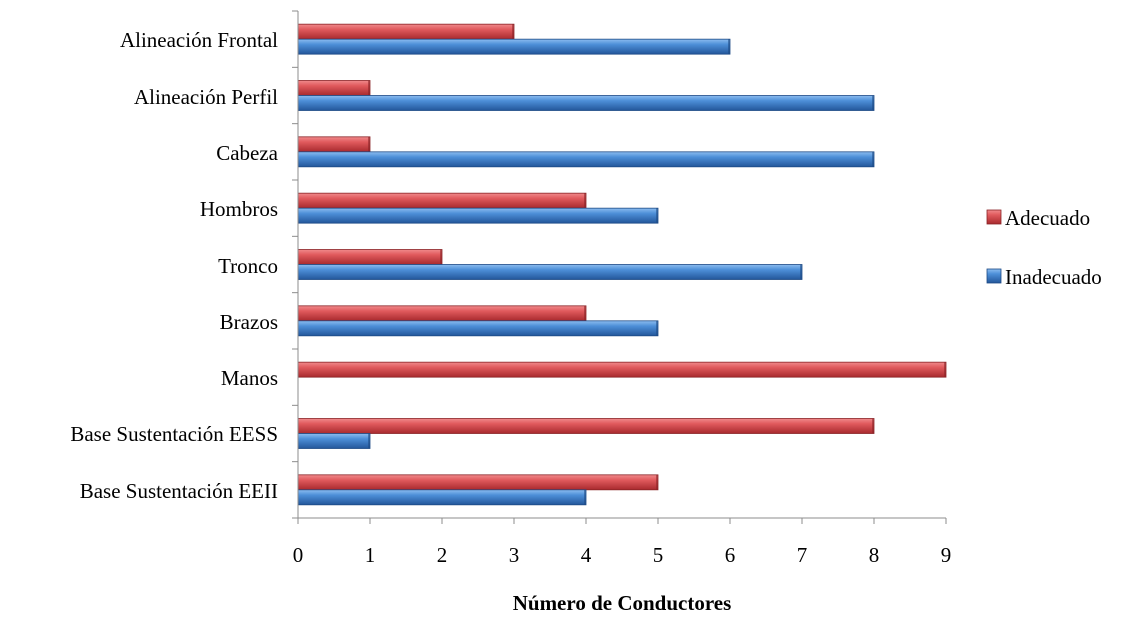 This screenshot has width=1131, height=620. What do you see at coordinates (1047, 218) in the screenshot?
I see `legend-label-adecuado: Adecuado` at bounding box center [1047, 218].